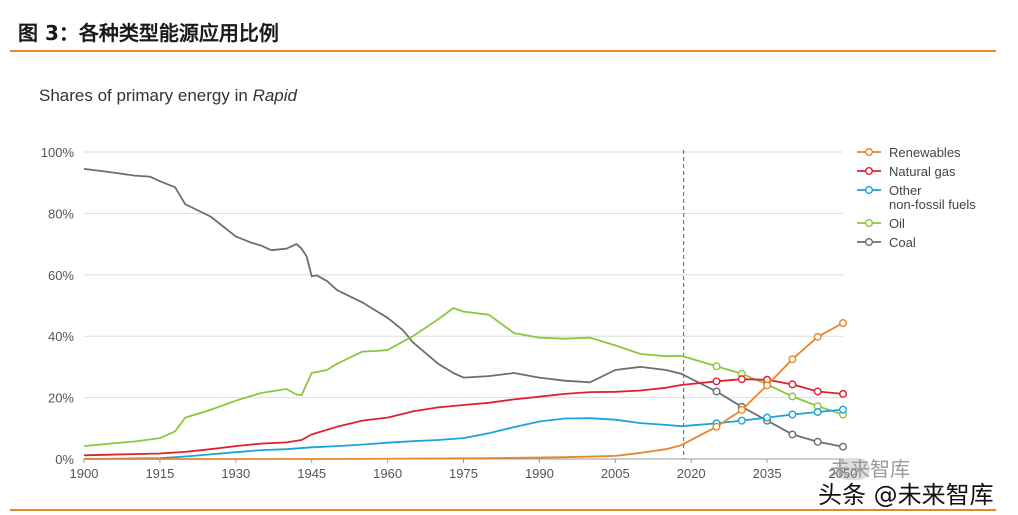 Image resolution: width=1018 pixels, height=515 pixels. What do you see at coordinates (615, 473) in the screenshot?
I see `x-tick-label: 2005` at bounding box center [615, 473].